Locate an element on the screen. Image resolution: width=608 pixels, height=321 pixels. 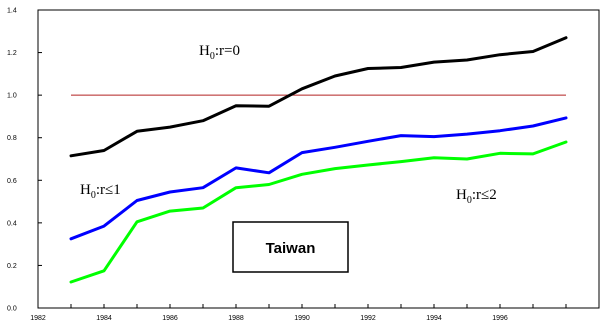
y-tick-label: 1.4 is located at coordinates (12, 11).